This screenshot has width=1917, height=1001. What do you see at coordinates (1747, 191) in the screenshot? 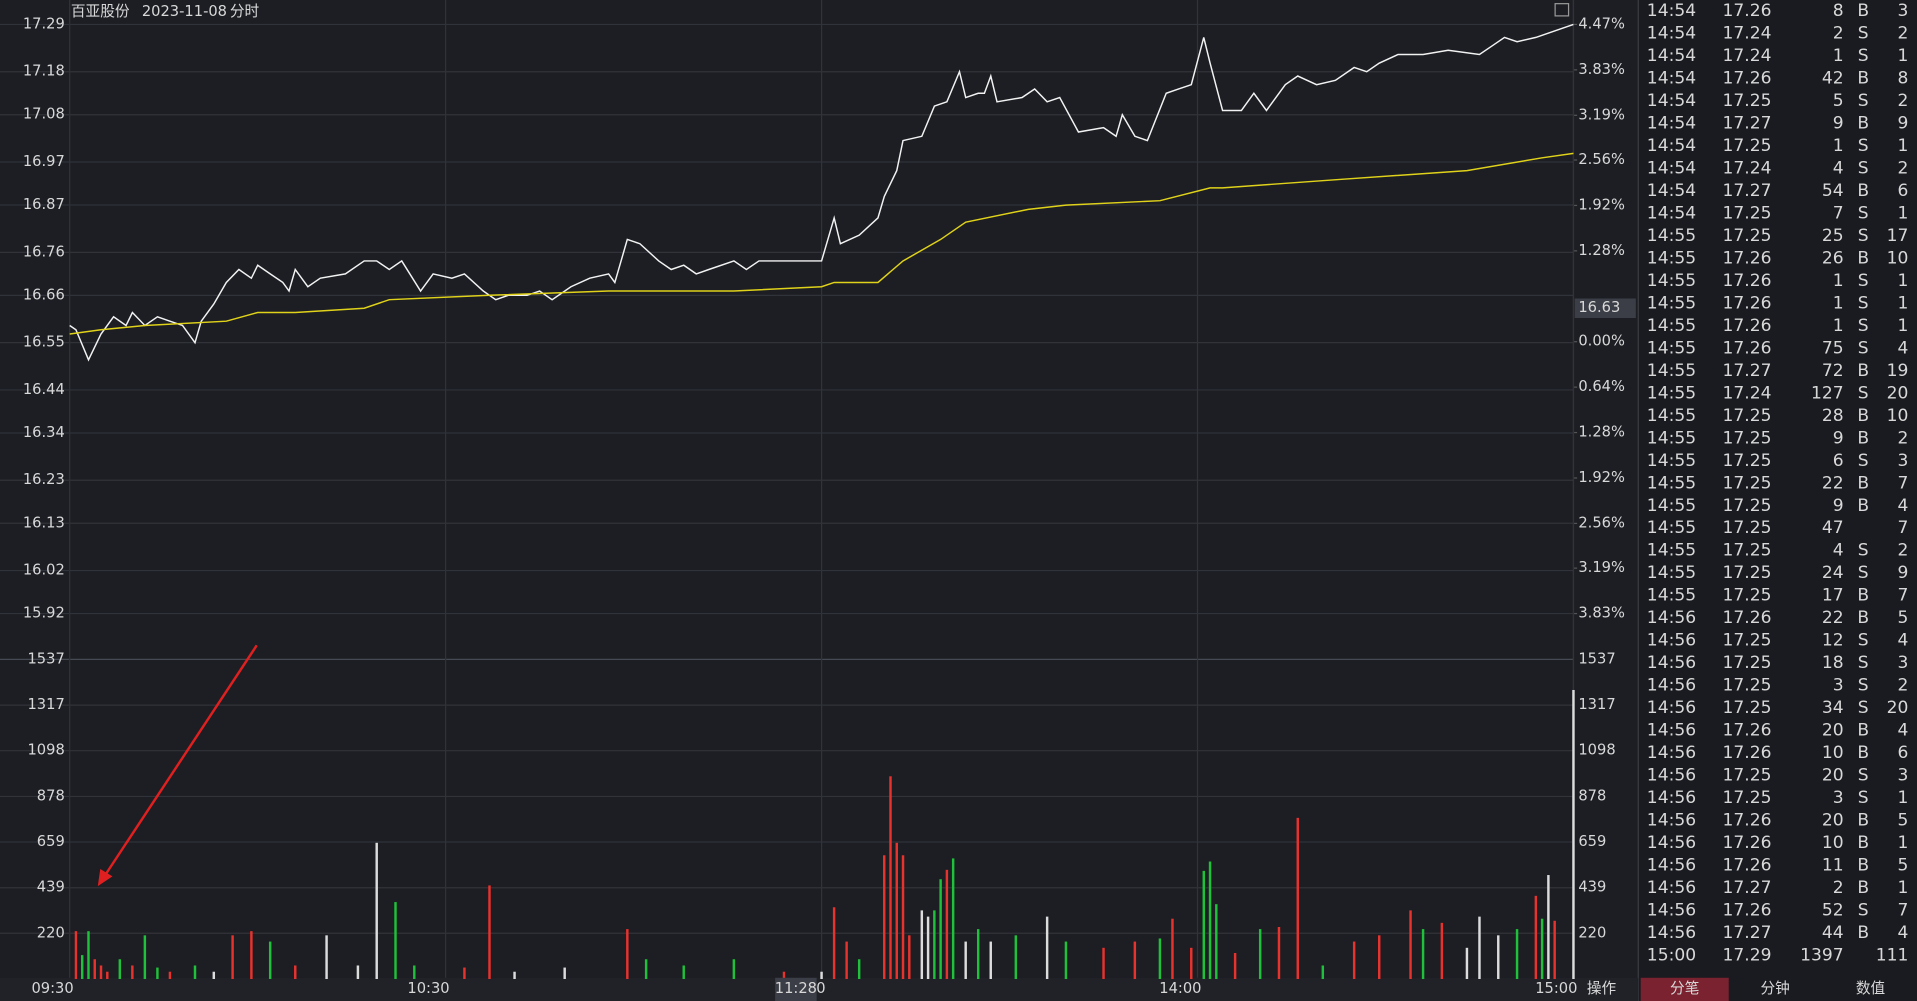
I see `trade-price: 17.27` at bounding box center [1747, 191].